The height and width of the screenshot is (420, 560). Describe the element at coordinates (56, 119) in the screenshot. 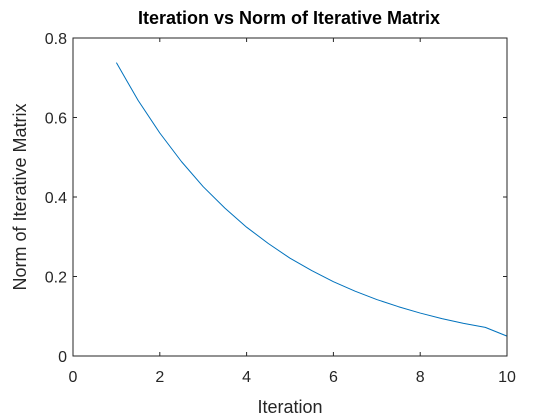

I see `y-tick-label: 0.6` at that location.